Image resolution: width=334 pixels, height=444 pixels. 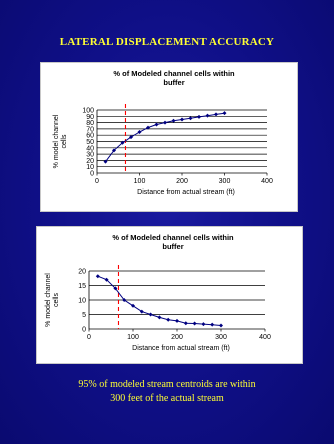 What do you see at coordinates (90, 142) in the screenshot?
I see `y-tick-label: 50` at bounding box center [90, 142].